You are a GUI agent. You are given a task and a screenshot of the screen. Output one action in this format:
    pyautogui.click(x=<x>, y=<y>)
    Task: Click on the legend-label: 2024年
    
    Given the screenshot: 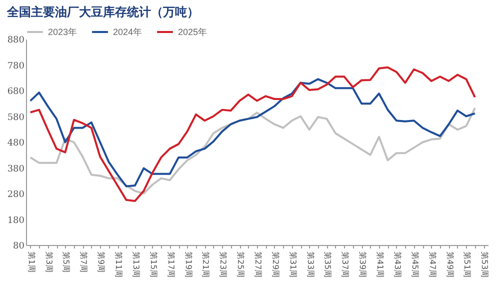 What is the action you would take?
    pyautogui.click(x=127, y=32)
    